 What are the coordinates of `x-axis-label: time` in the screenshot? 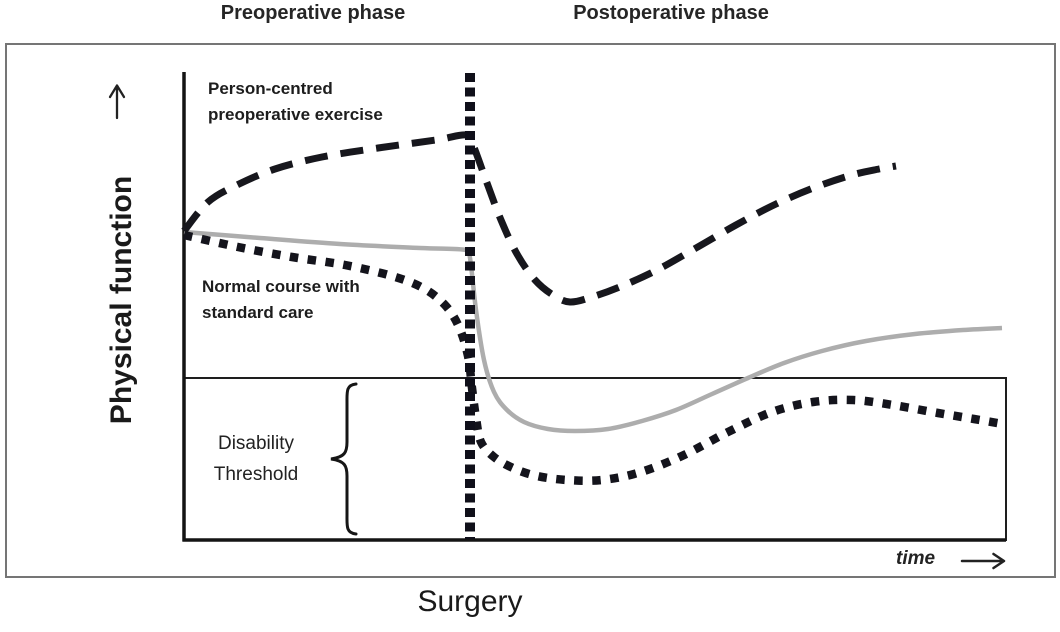 It's located at (916, 558).